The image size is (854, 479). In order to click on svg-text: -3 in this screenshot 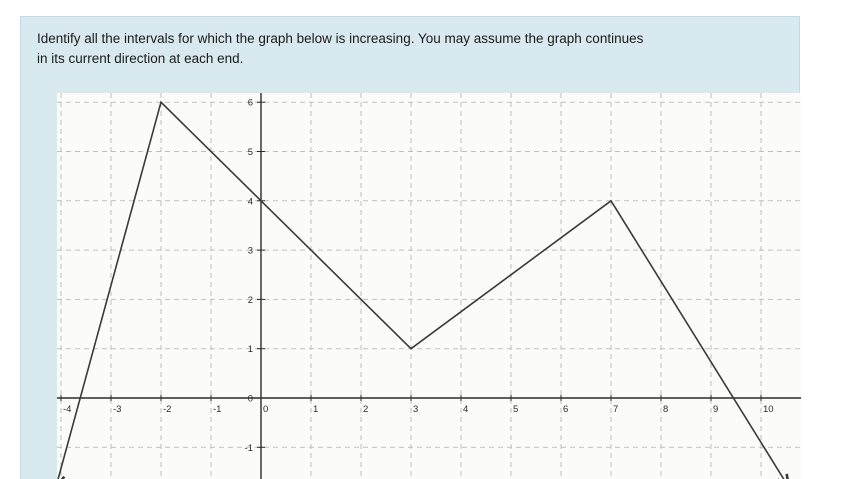, I will do `click(117, 409)`.